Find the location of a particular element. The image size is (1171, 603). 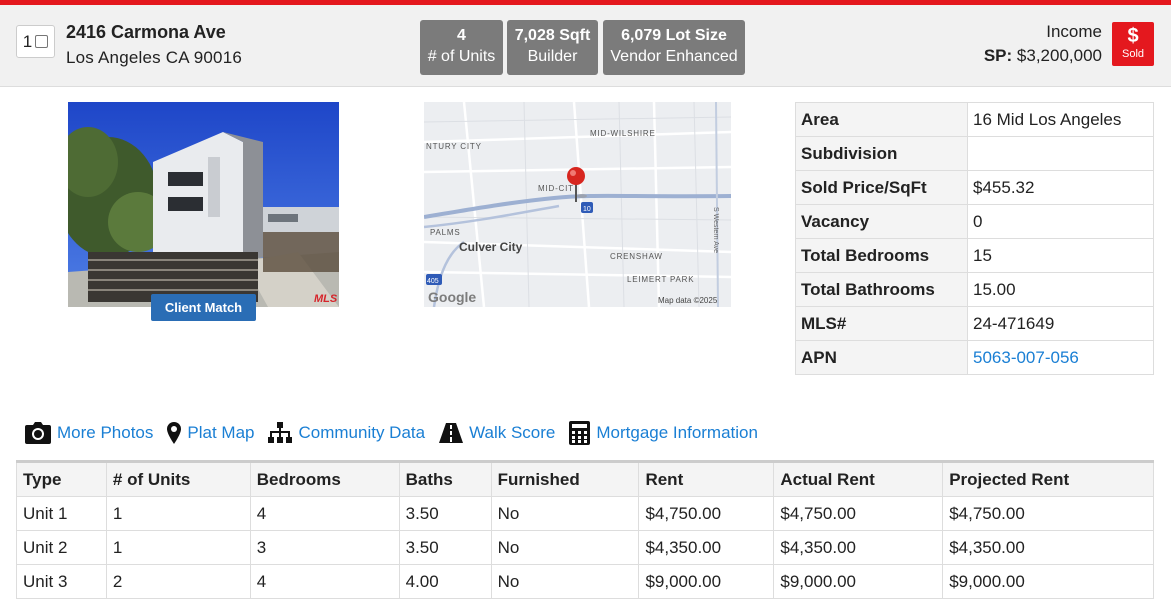

map-data-credit: Map data ©2025 is located at coordinates (688, 300).